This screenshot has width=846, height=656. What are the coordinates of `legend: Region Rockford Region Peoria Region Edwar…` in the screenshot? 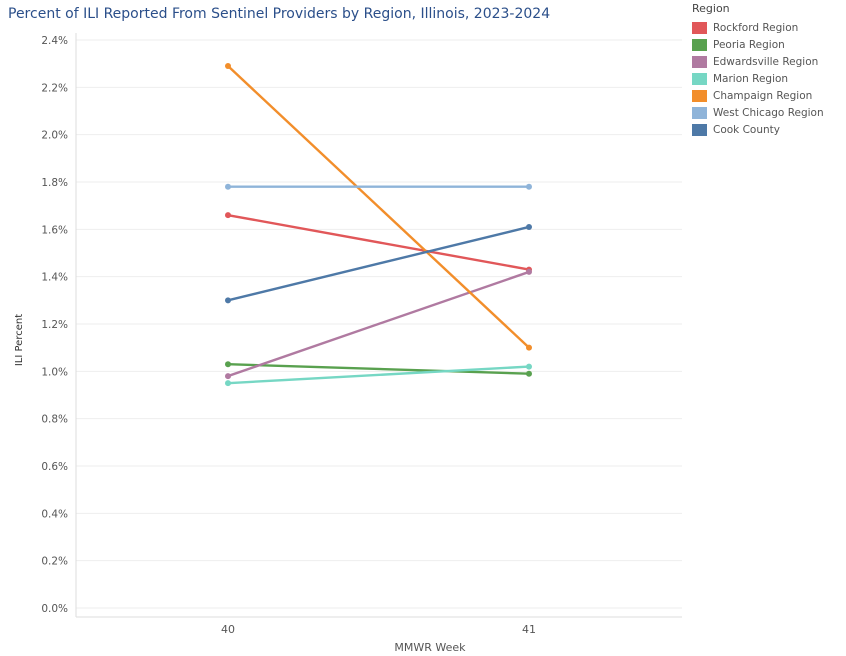 It's located at (758, 70).